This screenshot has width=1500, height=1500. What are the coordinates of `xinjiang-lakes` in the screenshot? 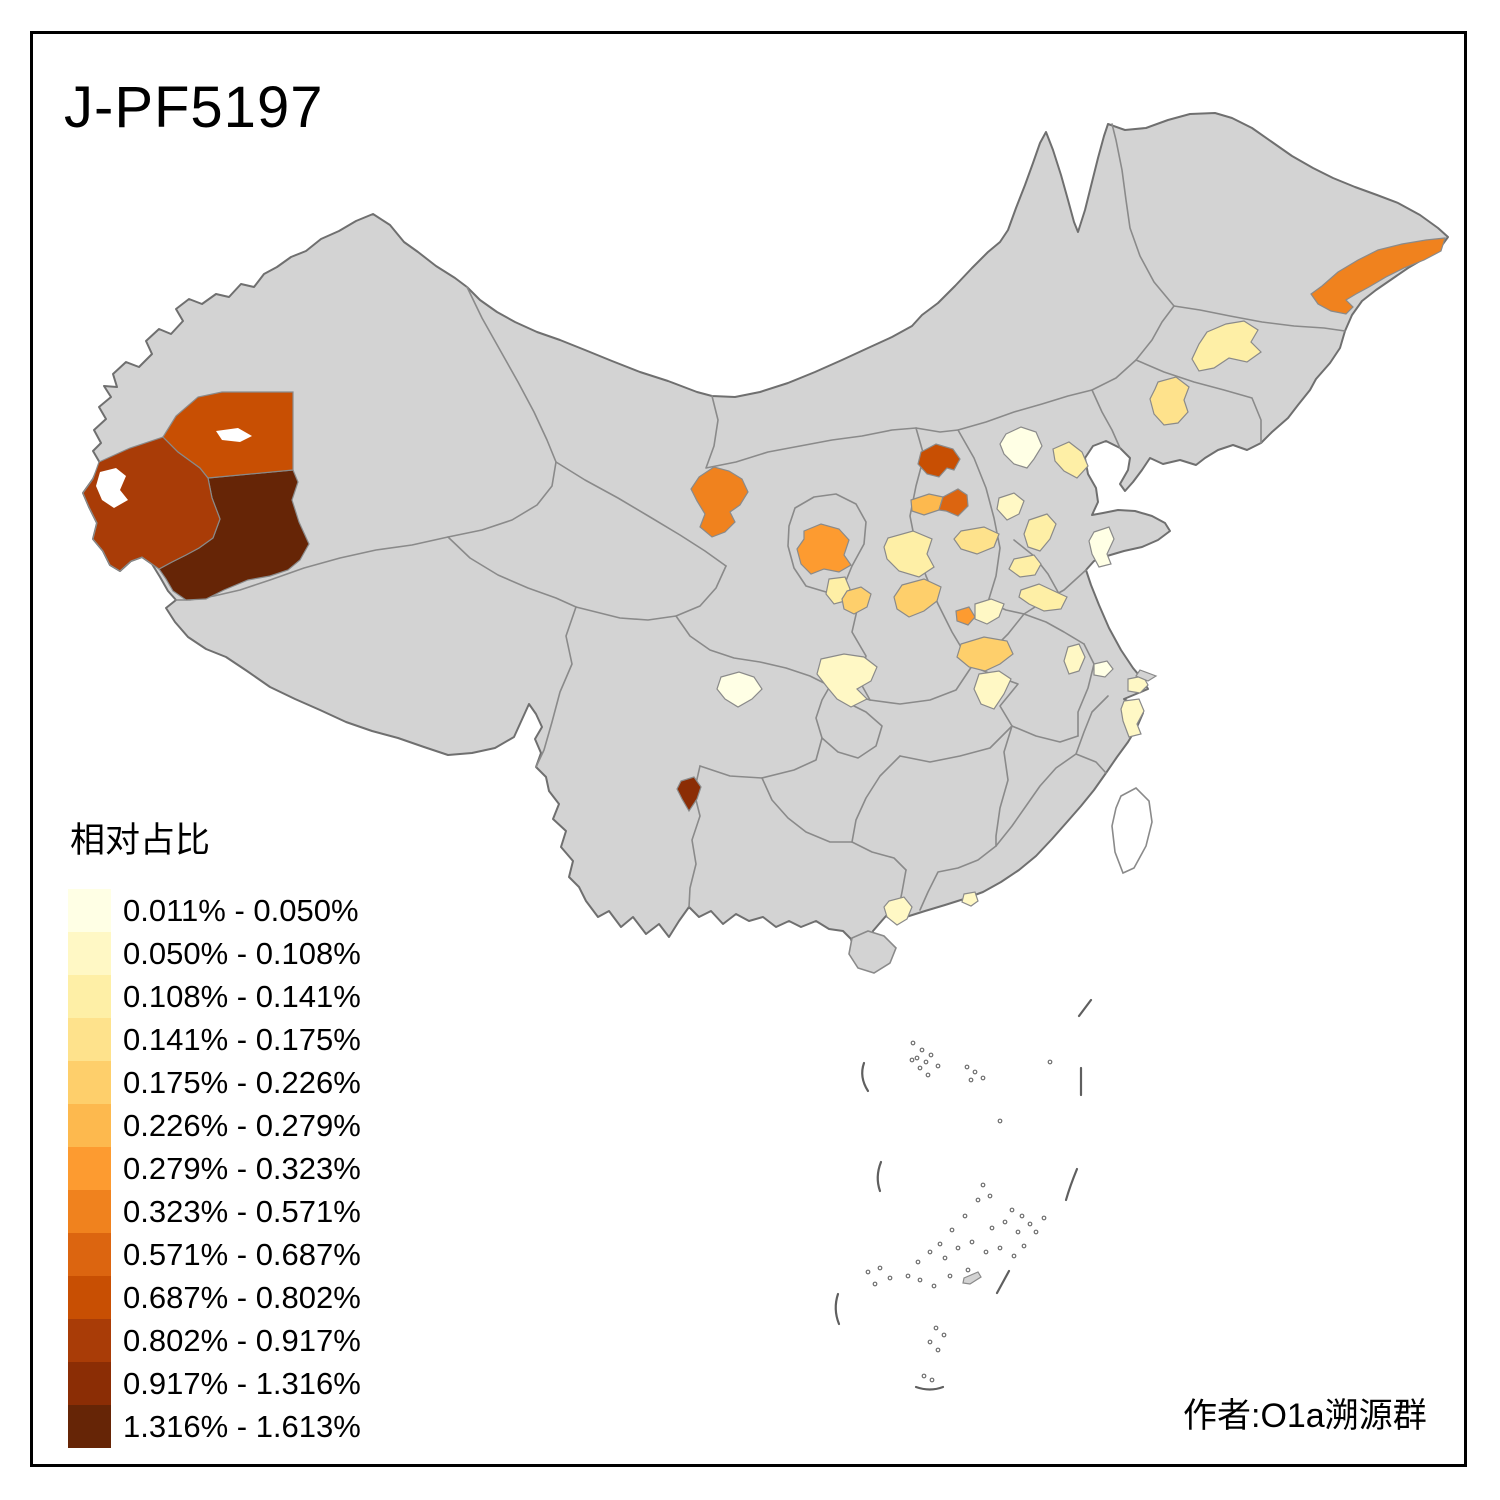 It's located at (174, 468).